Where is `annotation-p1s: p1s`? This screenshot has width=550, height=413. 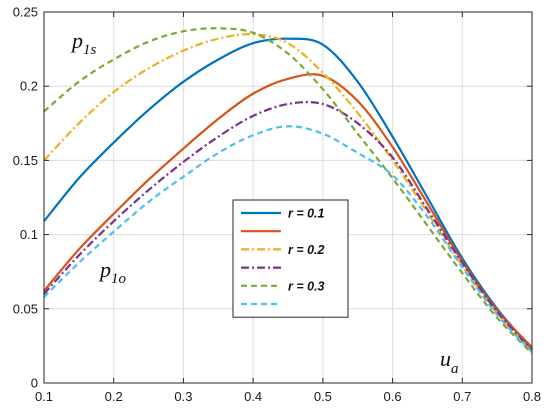 annotation-p1s: p1s is located at coordinates (83, 43).